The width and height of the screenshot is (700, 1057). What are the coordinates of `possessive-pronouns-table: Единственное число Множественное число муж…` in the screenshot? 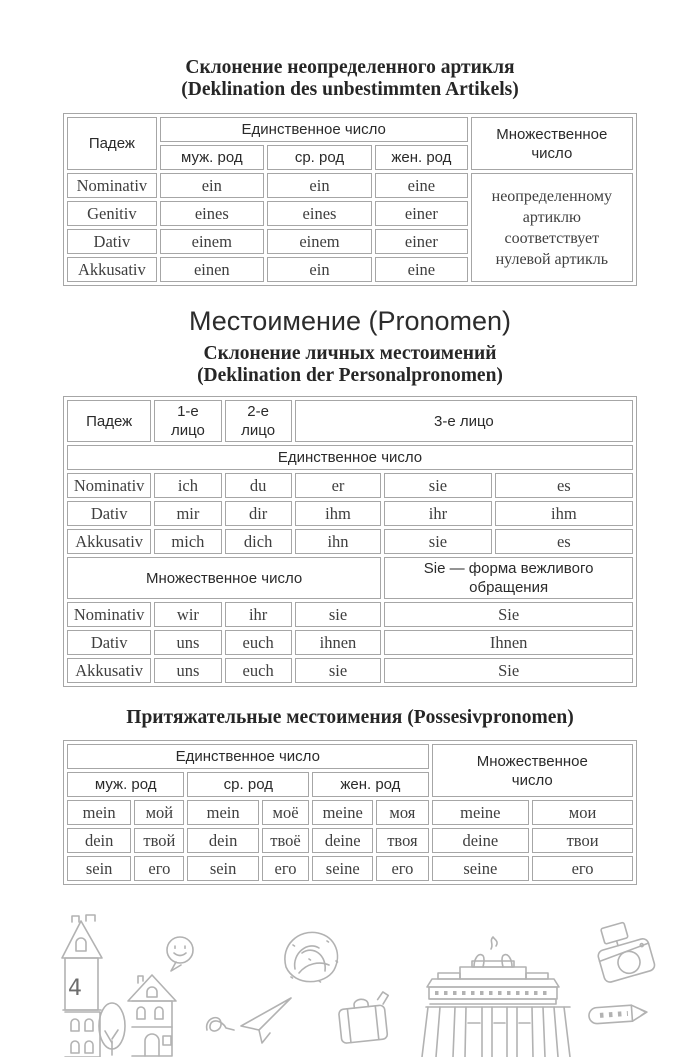 It's located at (350, 812).